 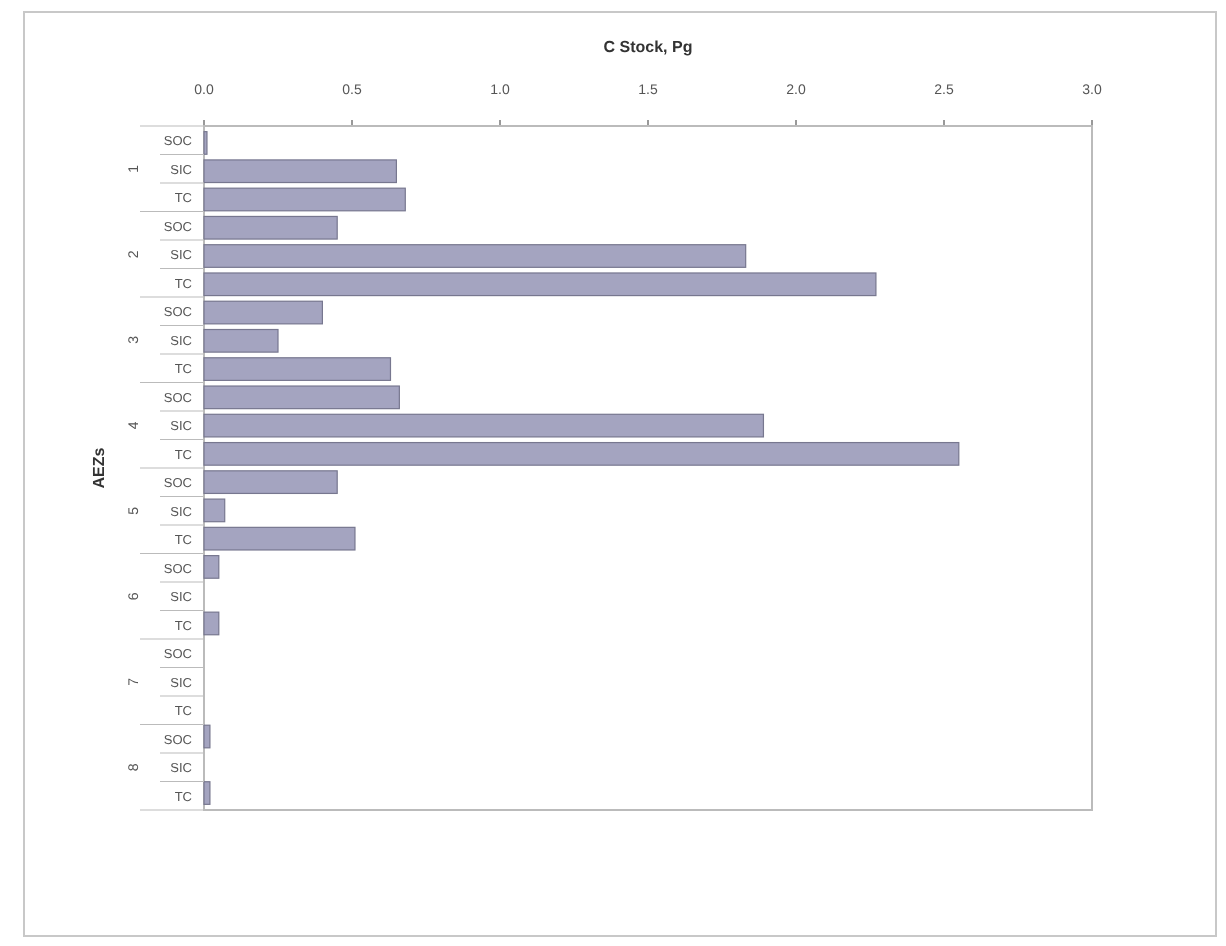 I want to click on y-axis-title: AEZs, so click(x=99, y=467).